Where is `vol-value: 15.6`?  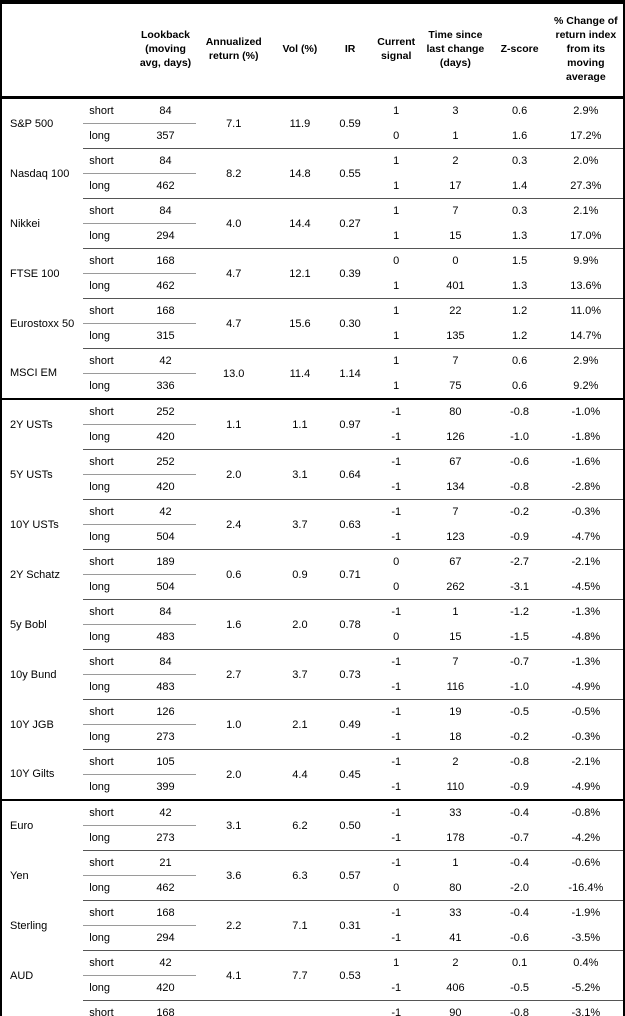 vol-value: 15.6 is located at coordinates (299, 323).